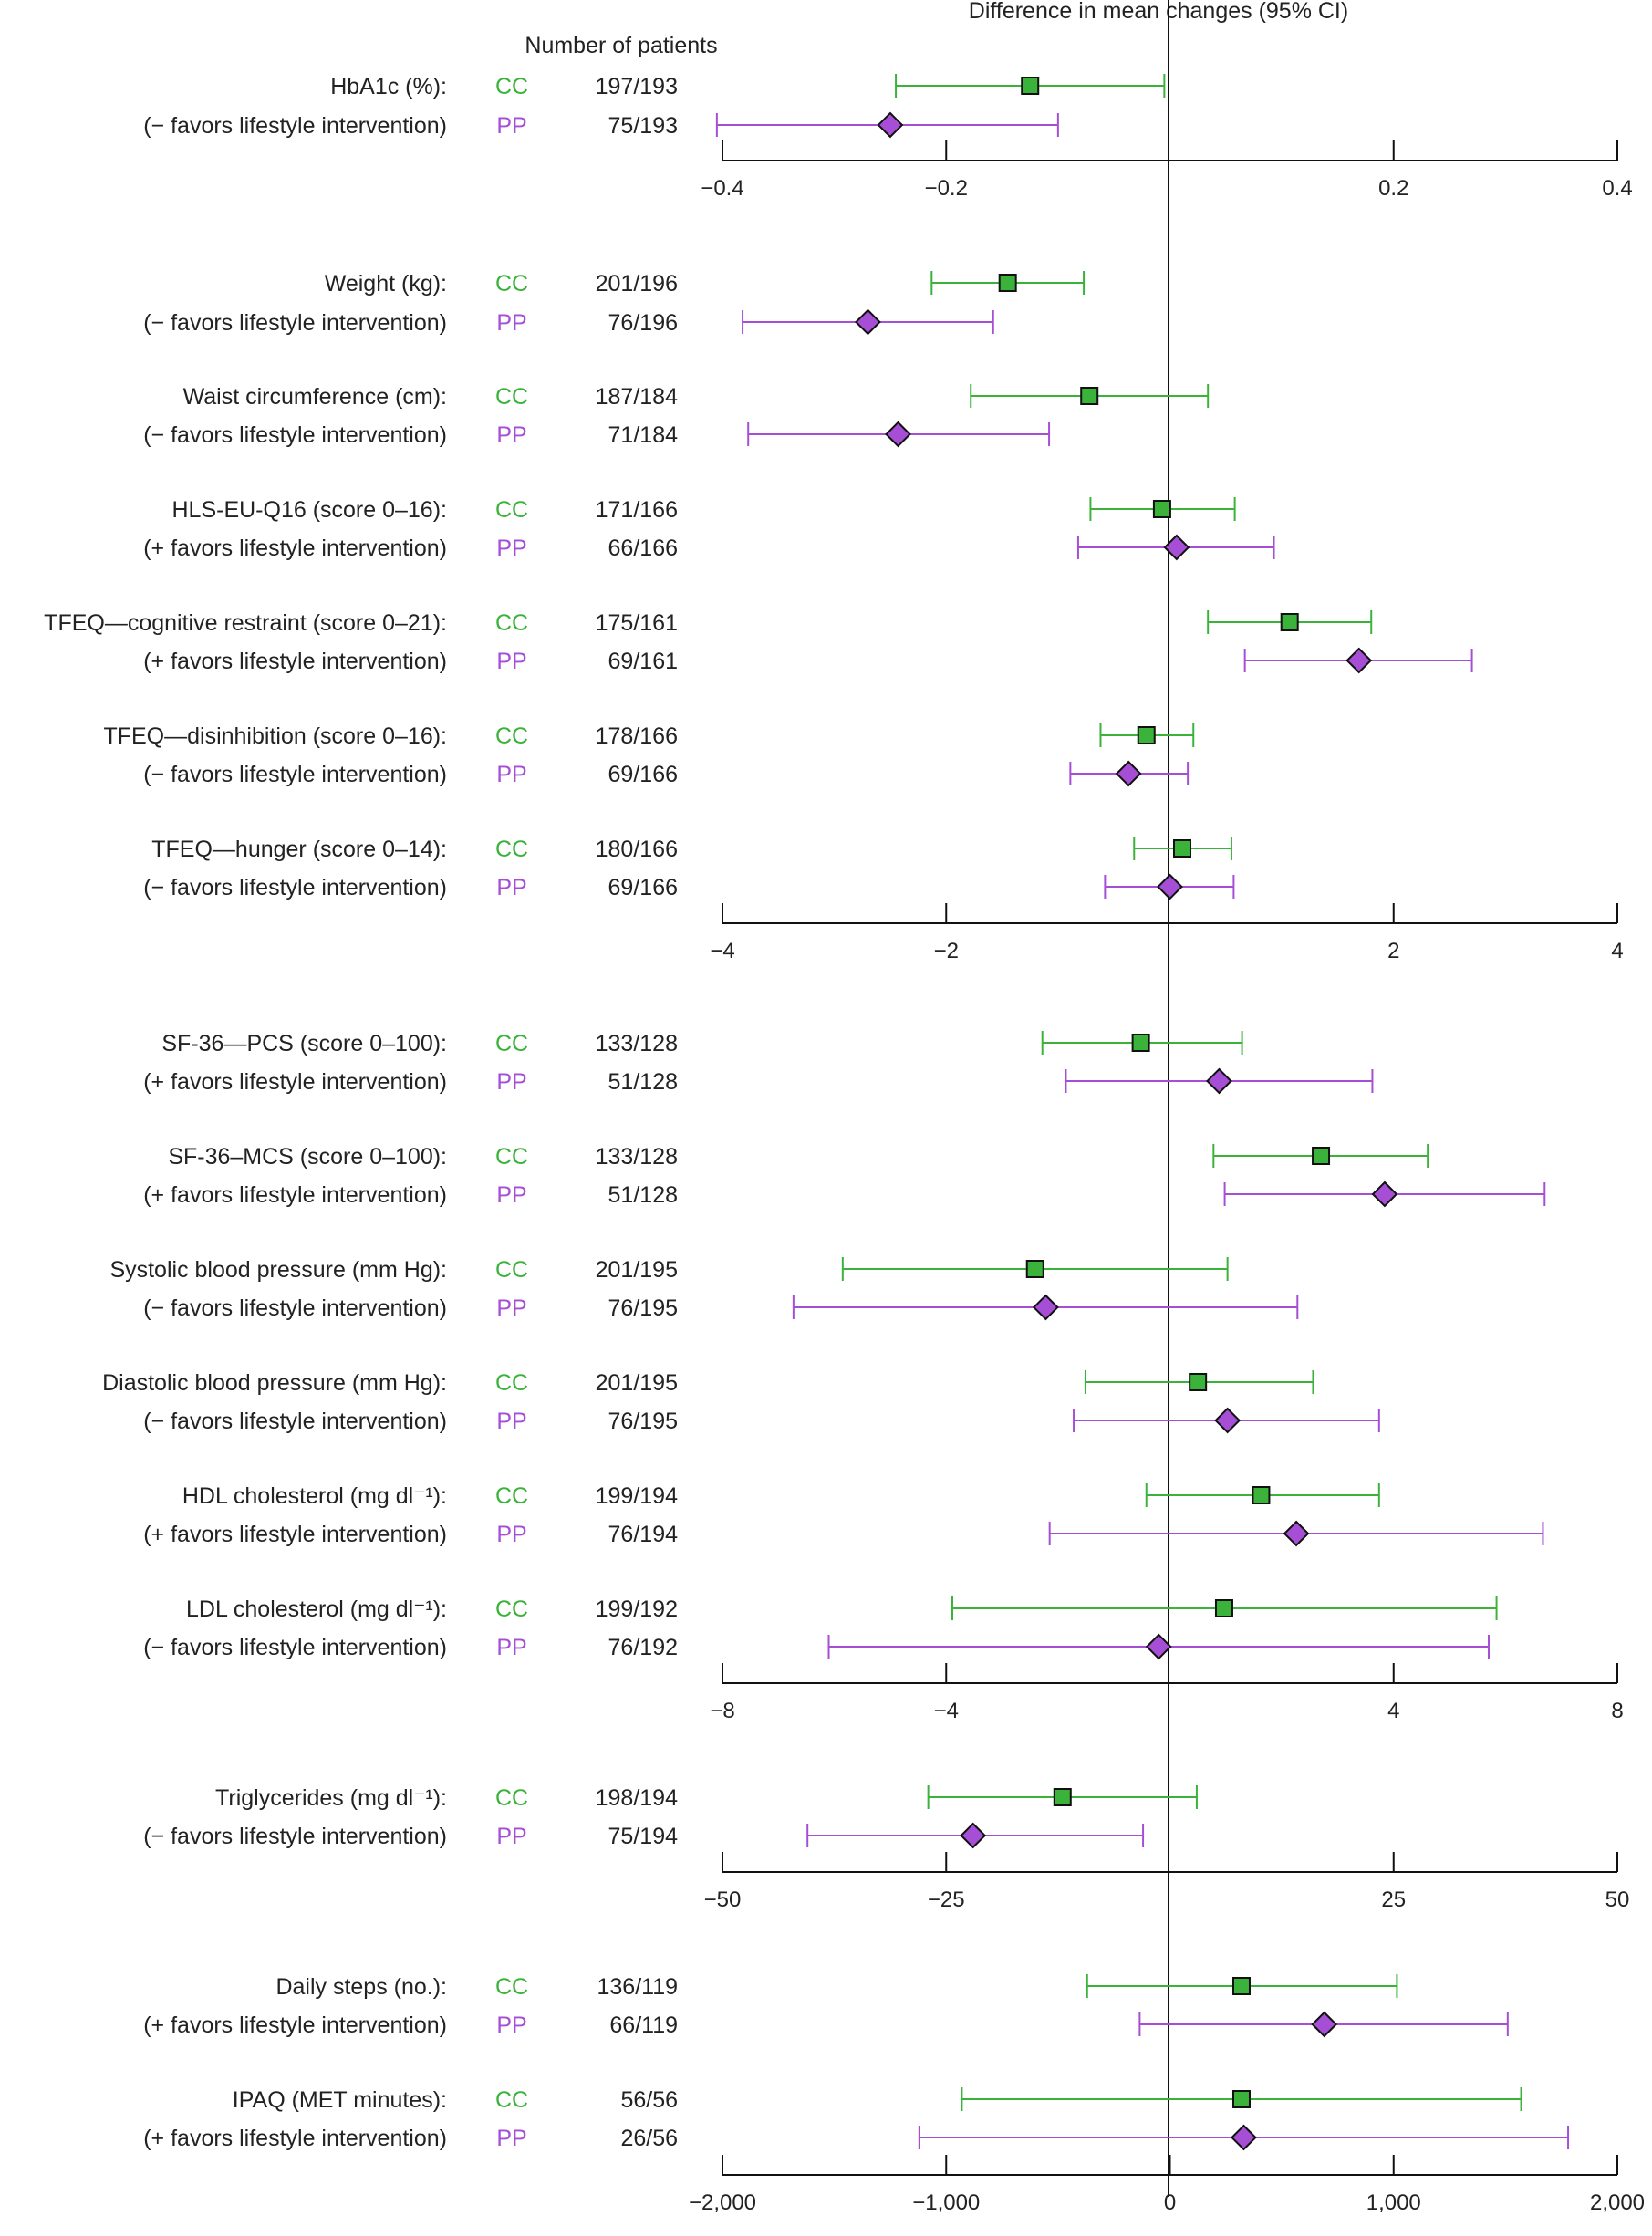  Describe the element at coordinates (643, 661) in the screenshot. I see `patient-count: 69/161` at that location.